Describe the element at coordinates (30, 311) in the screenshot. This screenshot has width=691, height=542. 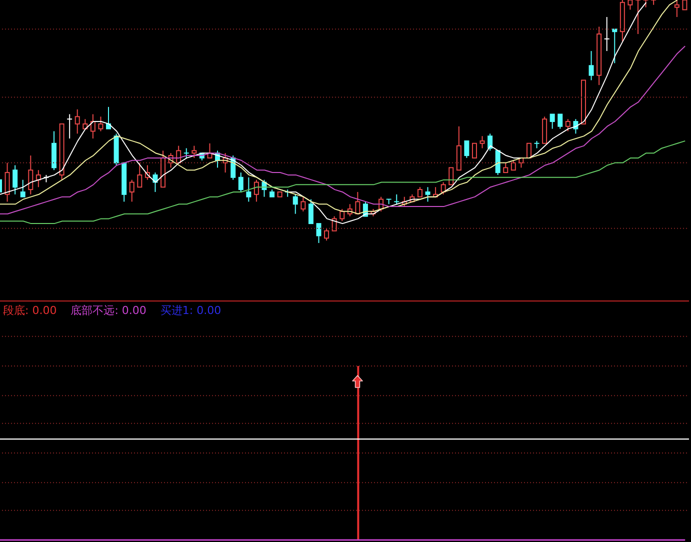
I see `text: 段底: 0.00` at that location.